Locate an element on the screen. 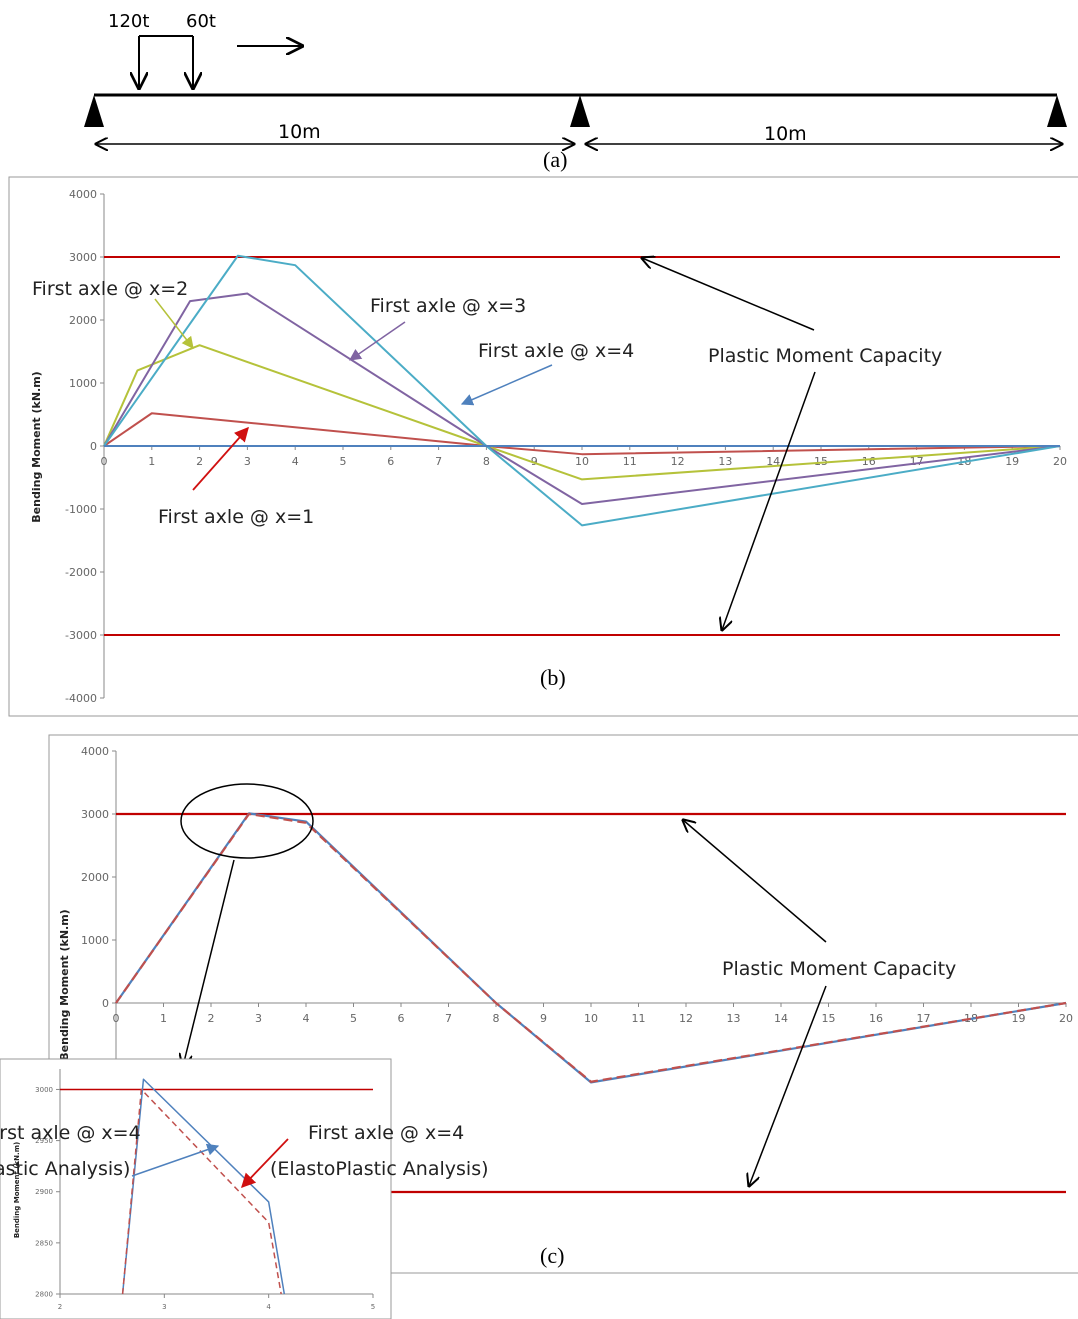 The image size is (1078, 1319). y-tick-label: 2900 is located at coordinates (44, 1192).